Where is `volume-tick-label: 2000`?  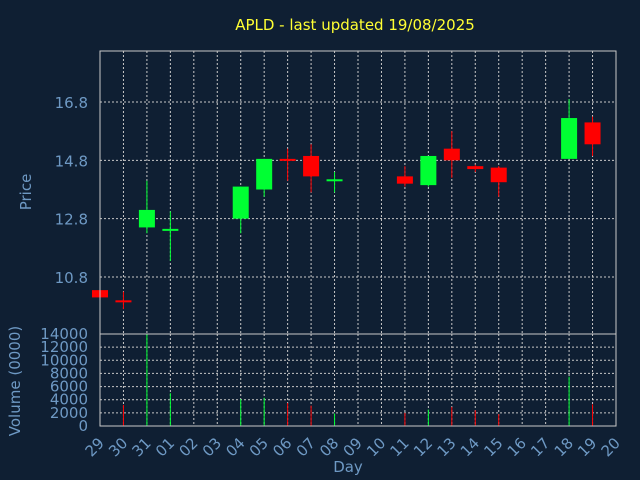
volume-tick-label: 2000 is located at coordinates (69, 413).